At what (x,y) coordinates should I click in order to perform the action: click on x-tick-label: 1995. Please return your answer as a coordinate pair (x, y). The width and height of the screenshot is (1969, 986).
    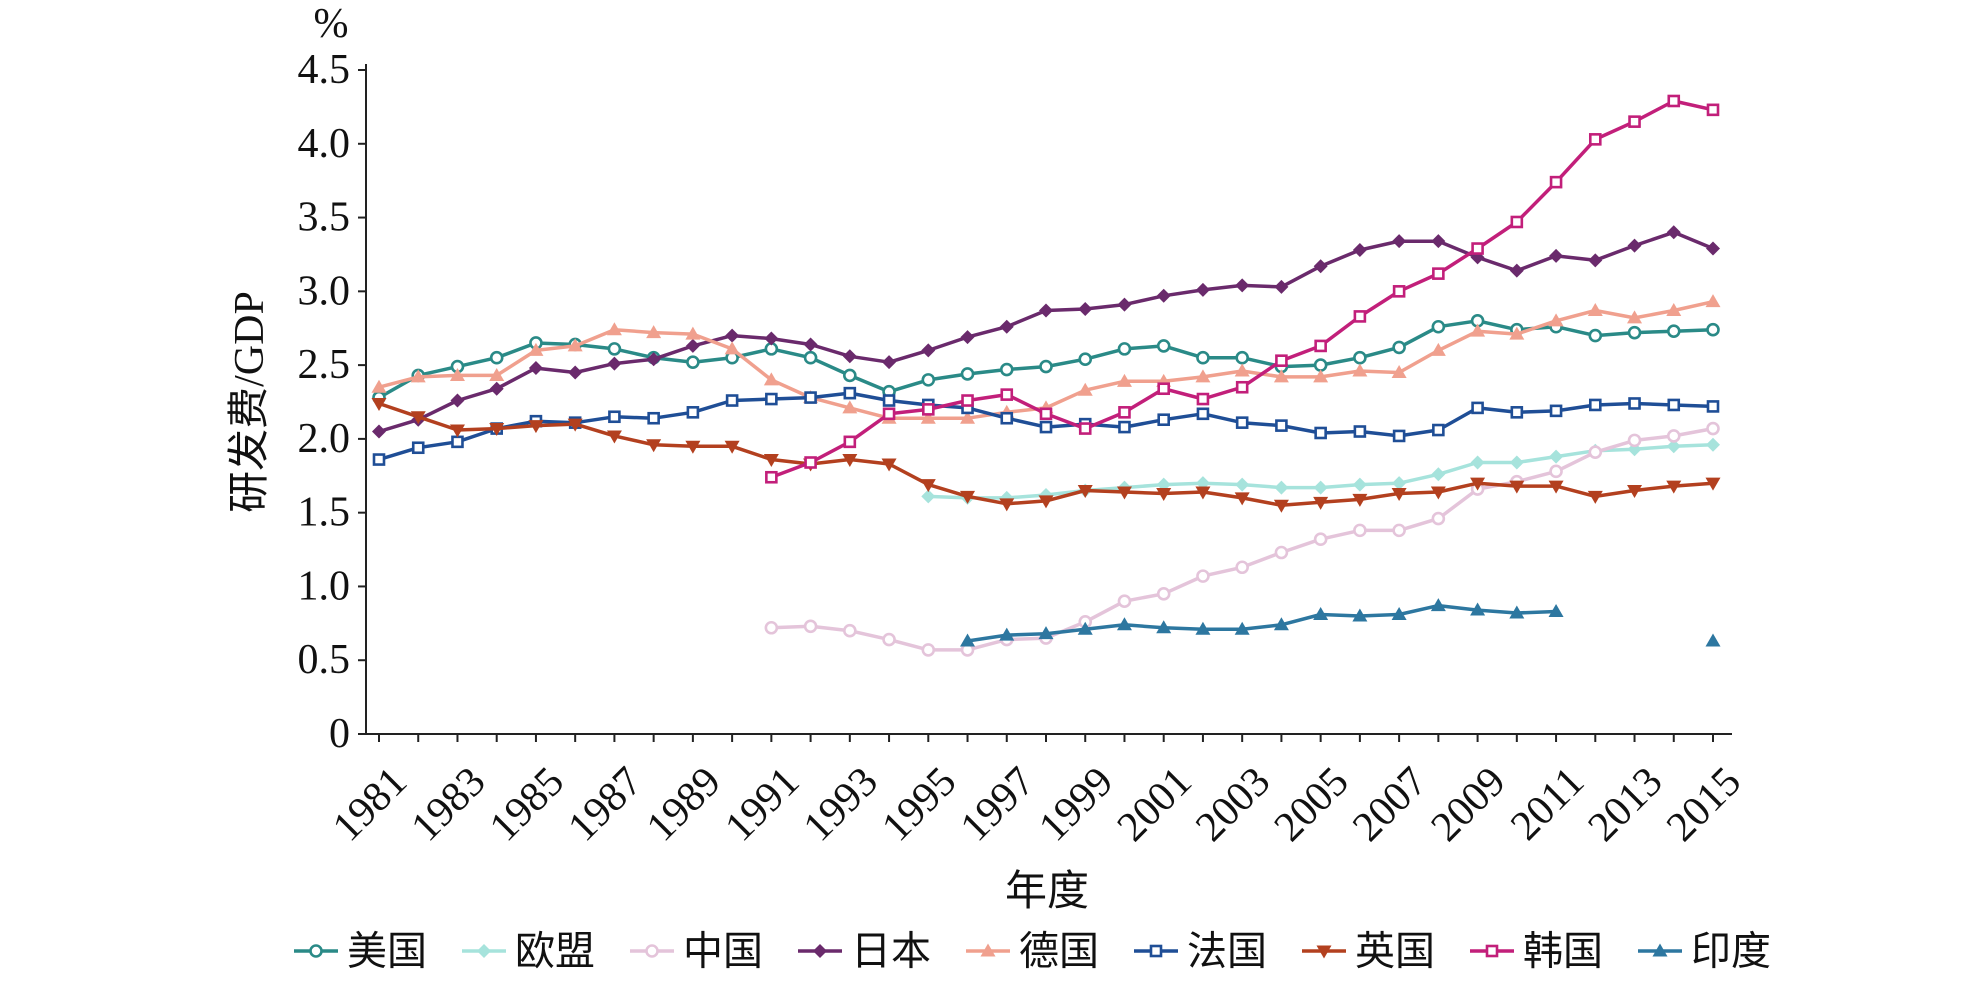
    Looking at the image, I should click on (919, 805).